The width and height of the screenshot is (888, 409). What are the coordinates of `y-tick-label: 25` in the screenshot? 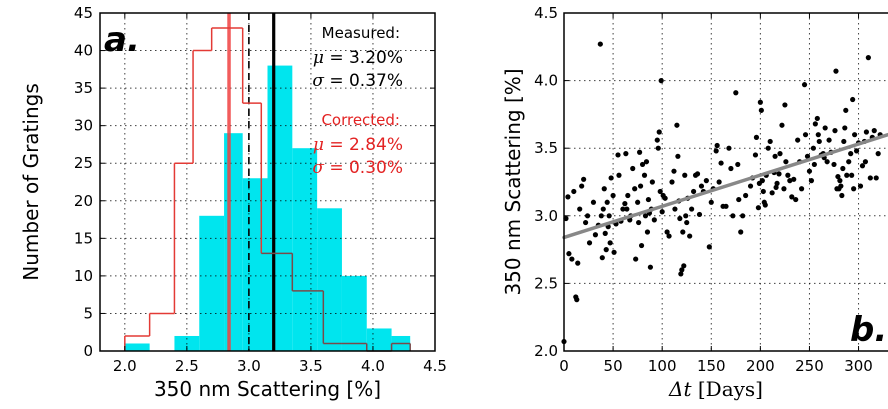 It's located at (83, 163).